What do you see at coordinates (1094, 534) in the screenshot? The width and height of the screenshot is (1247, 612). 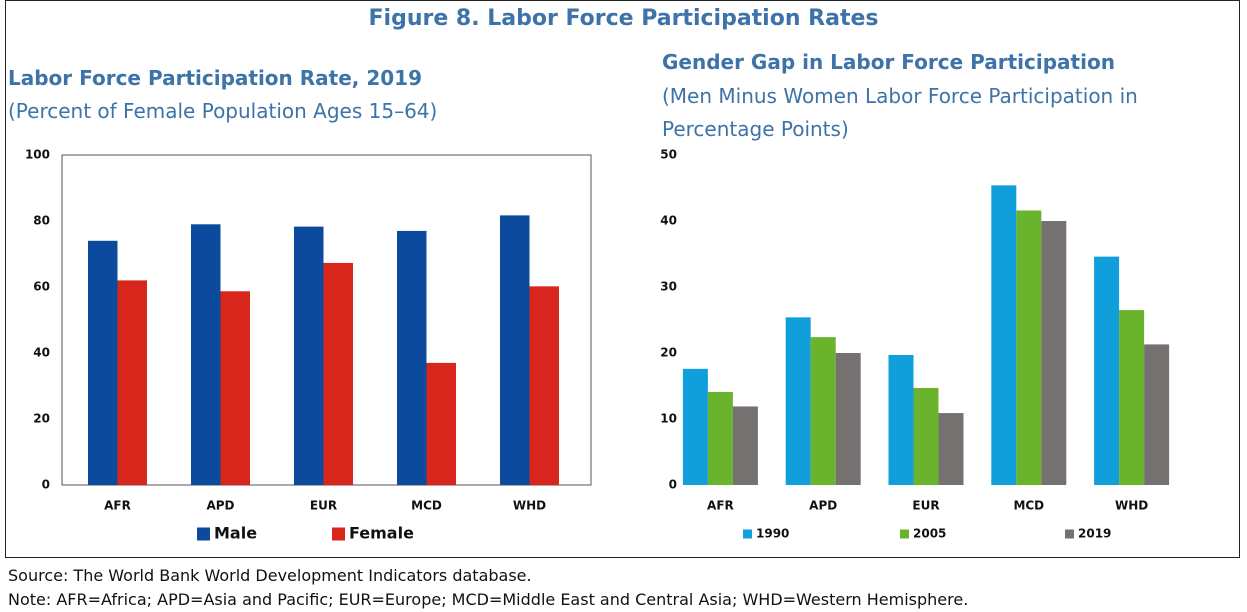 I see `legend-label: 2019` at bounding box center [1094, 534].